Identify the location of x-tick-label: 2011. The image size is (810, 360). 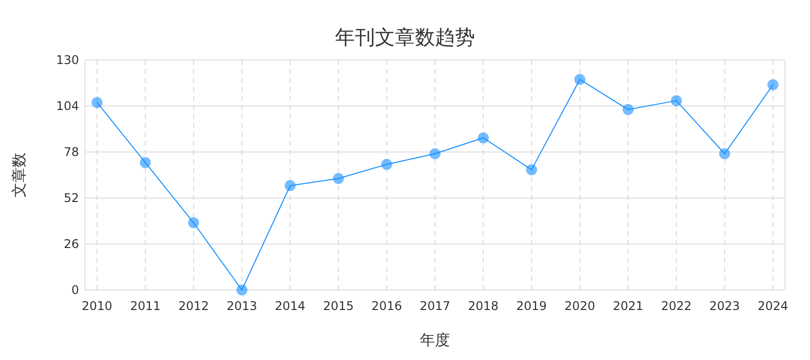
(145, 306).